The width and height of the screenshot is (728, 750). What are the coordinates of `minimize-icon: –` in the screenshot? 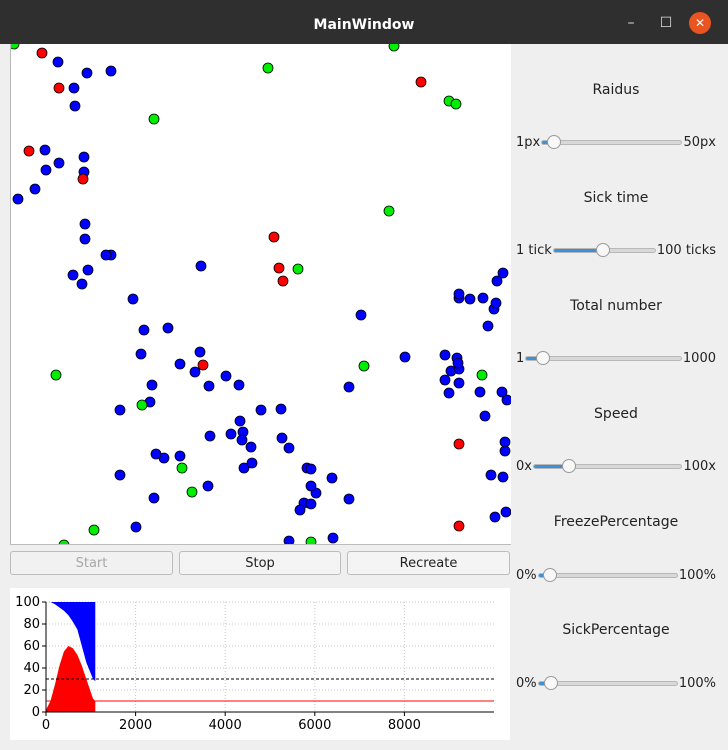 It's located at (631, 23).